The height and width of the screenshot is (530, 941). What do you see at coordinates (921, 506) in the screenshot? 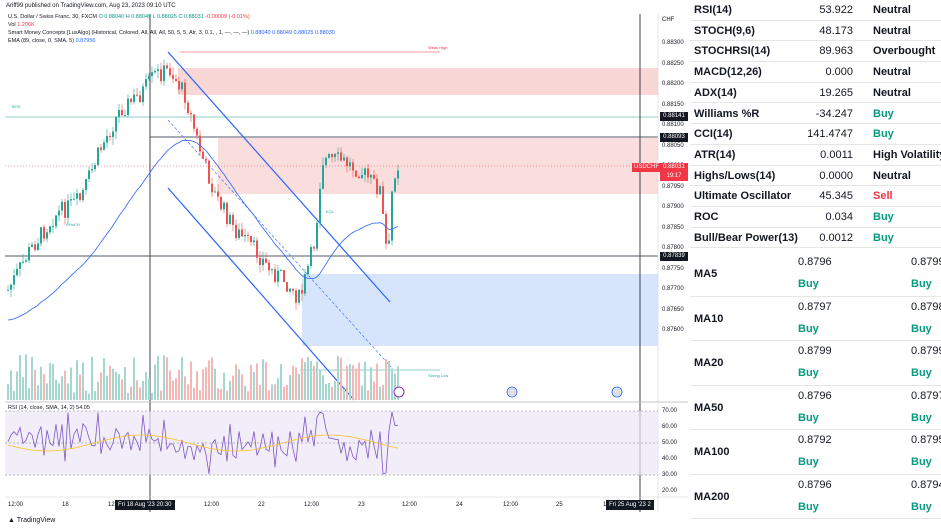
I see `ma-exp-action: Buy` at bounding box center [921, 506].